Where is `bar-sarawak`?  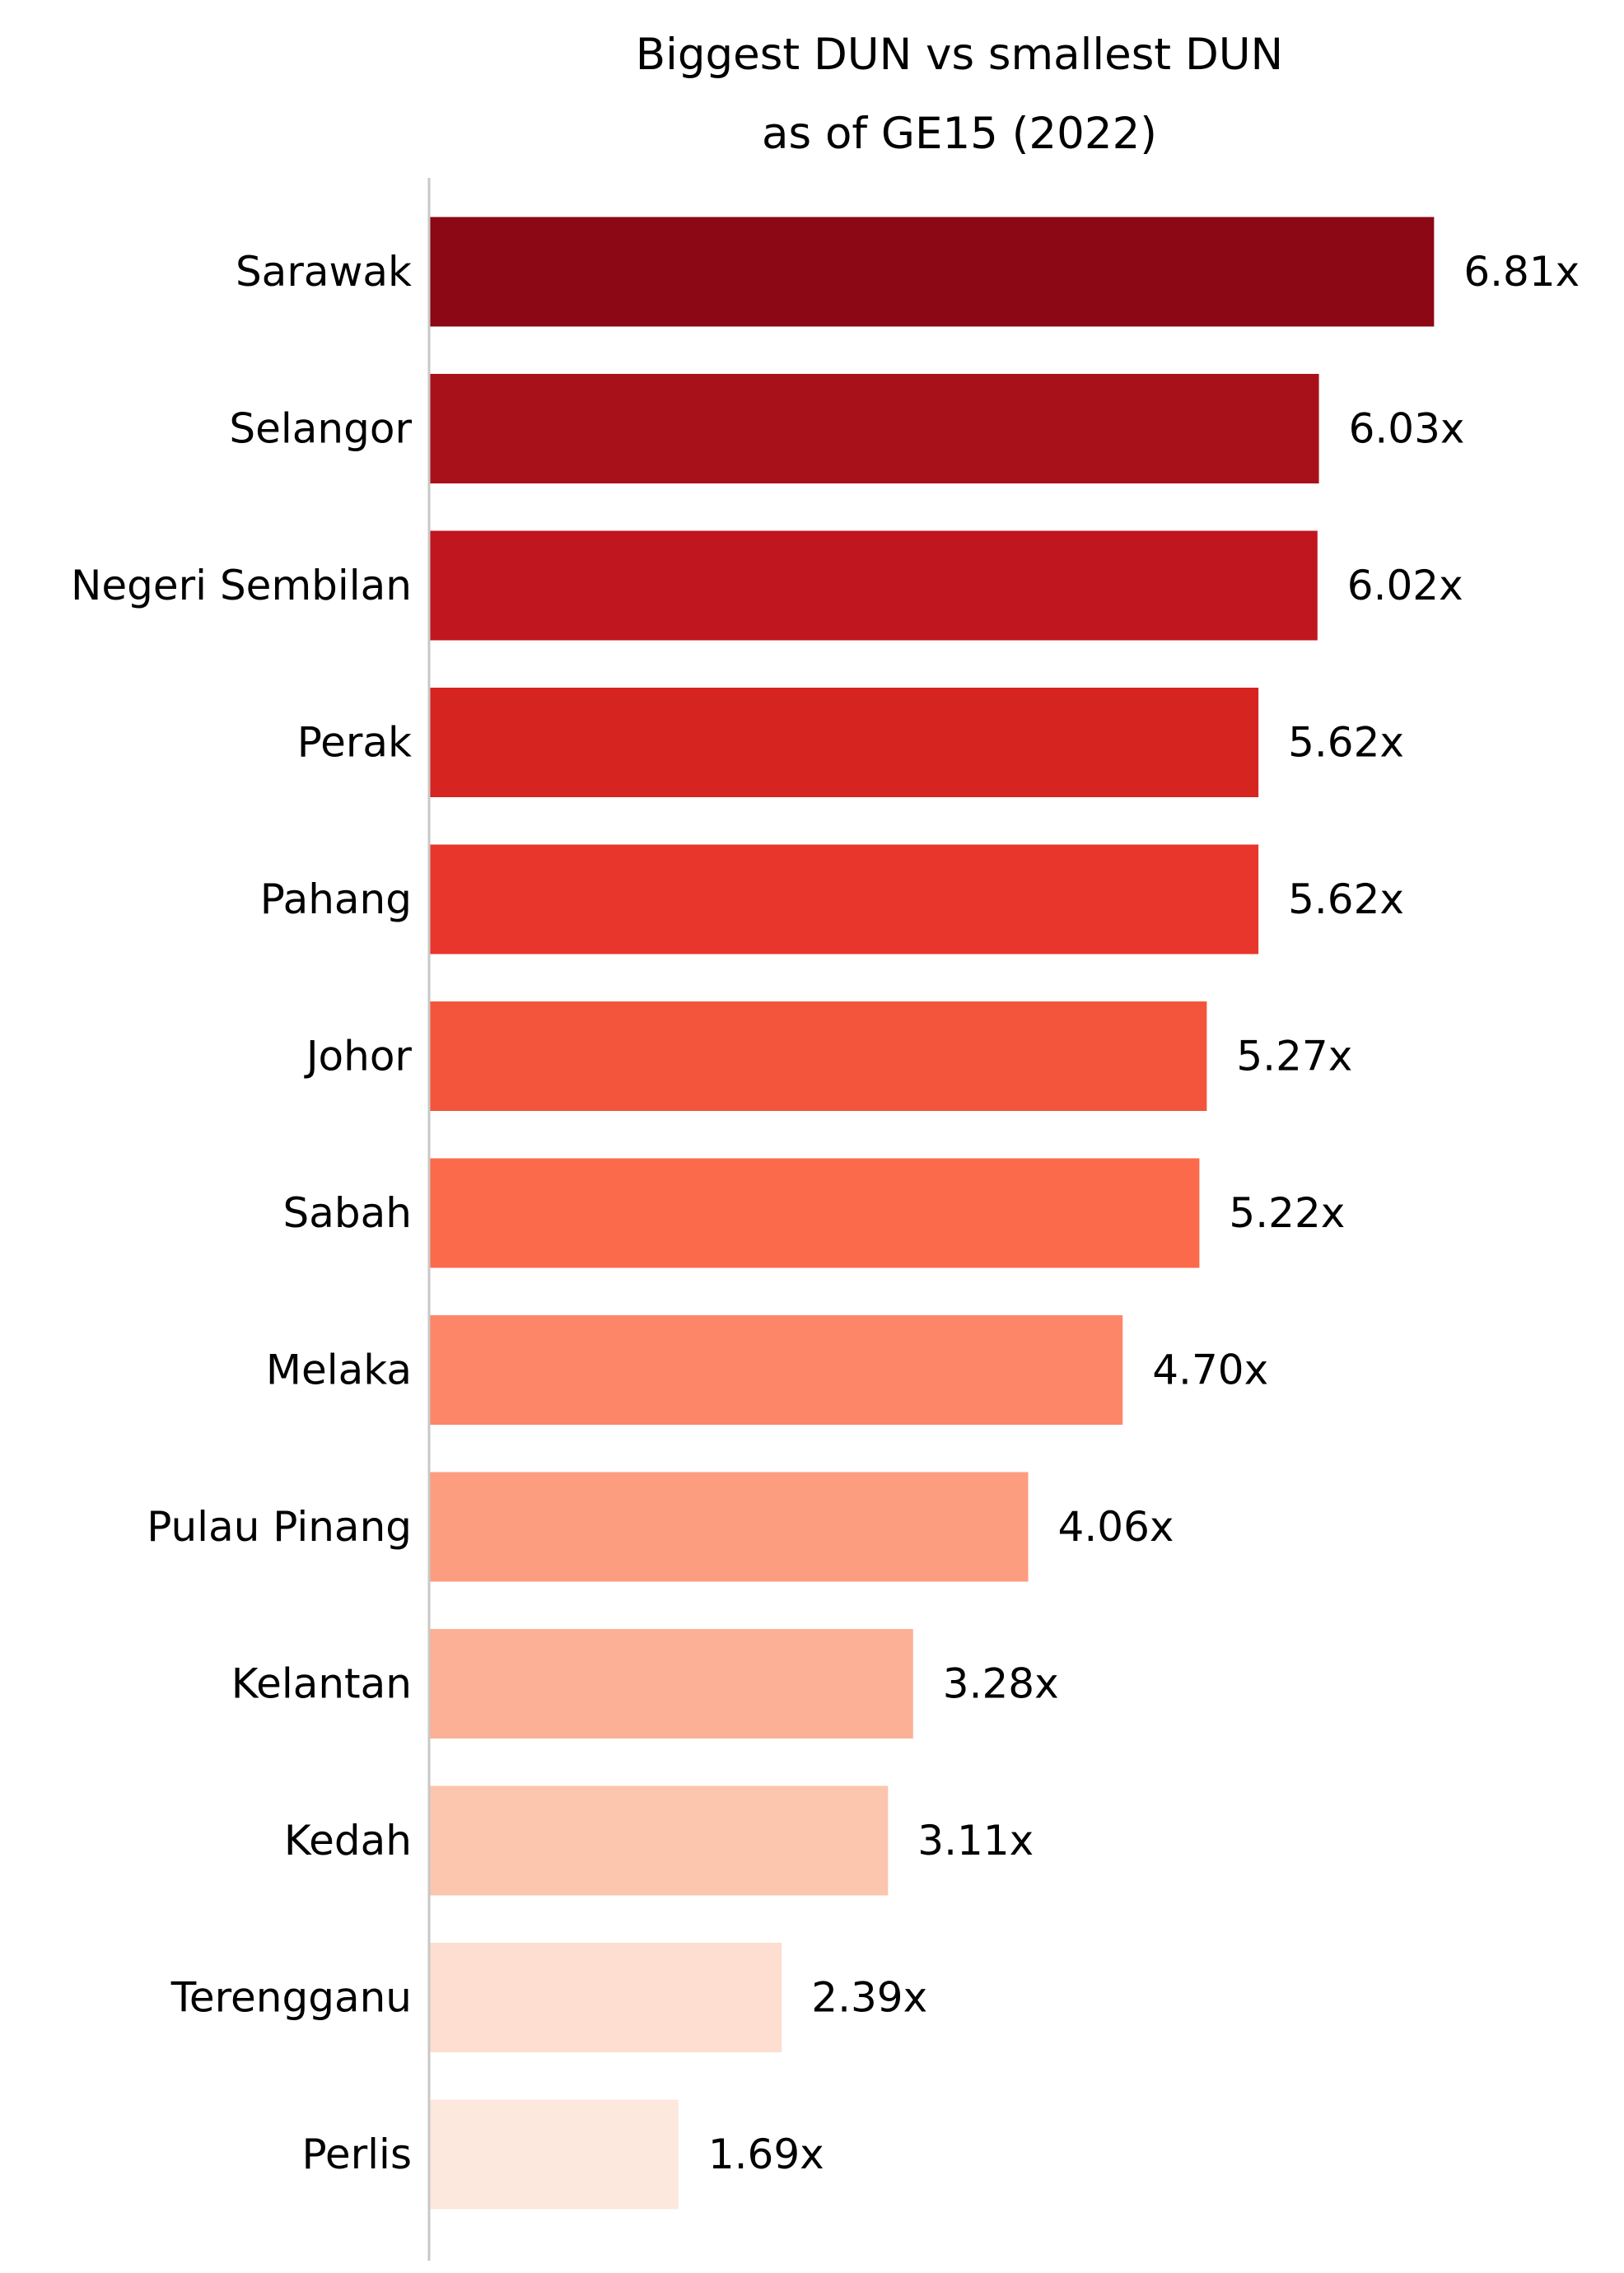 bar-sarawak is located at coordinates (932, 272).